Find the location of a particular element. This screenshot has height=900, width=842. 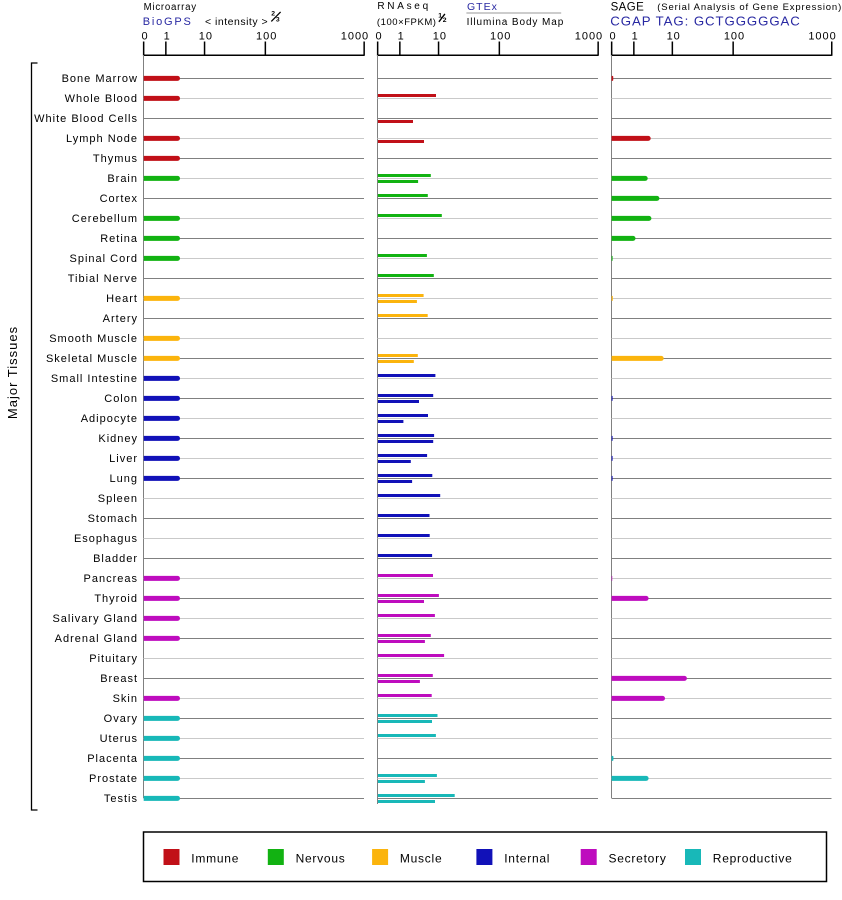

svg-text: Cortex is located at coordinates (119, 199).